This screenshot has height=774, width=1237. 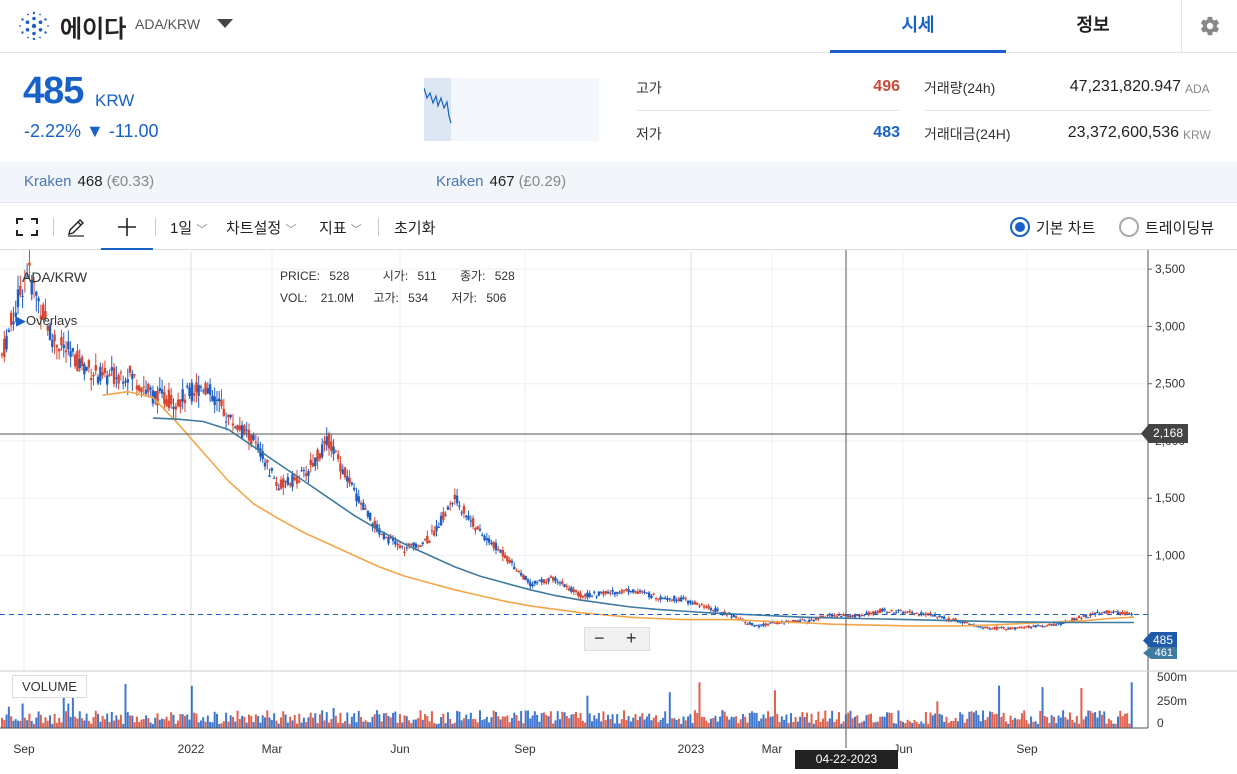 What do you see at coordinates (1093, 25) in the screenshot?
I see `tab-info: 정보` at bounding box center [1093, 25].